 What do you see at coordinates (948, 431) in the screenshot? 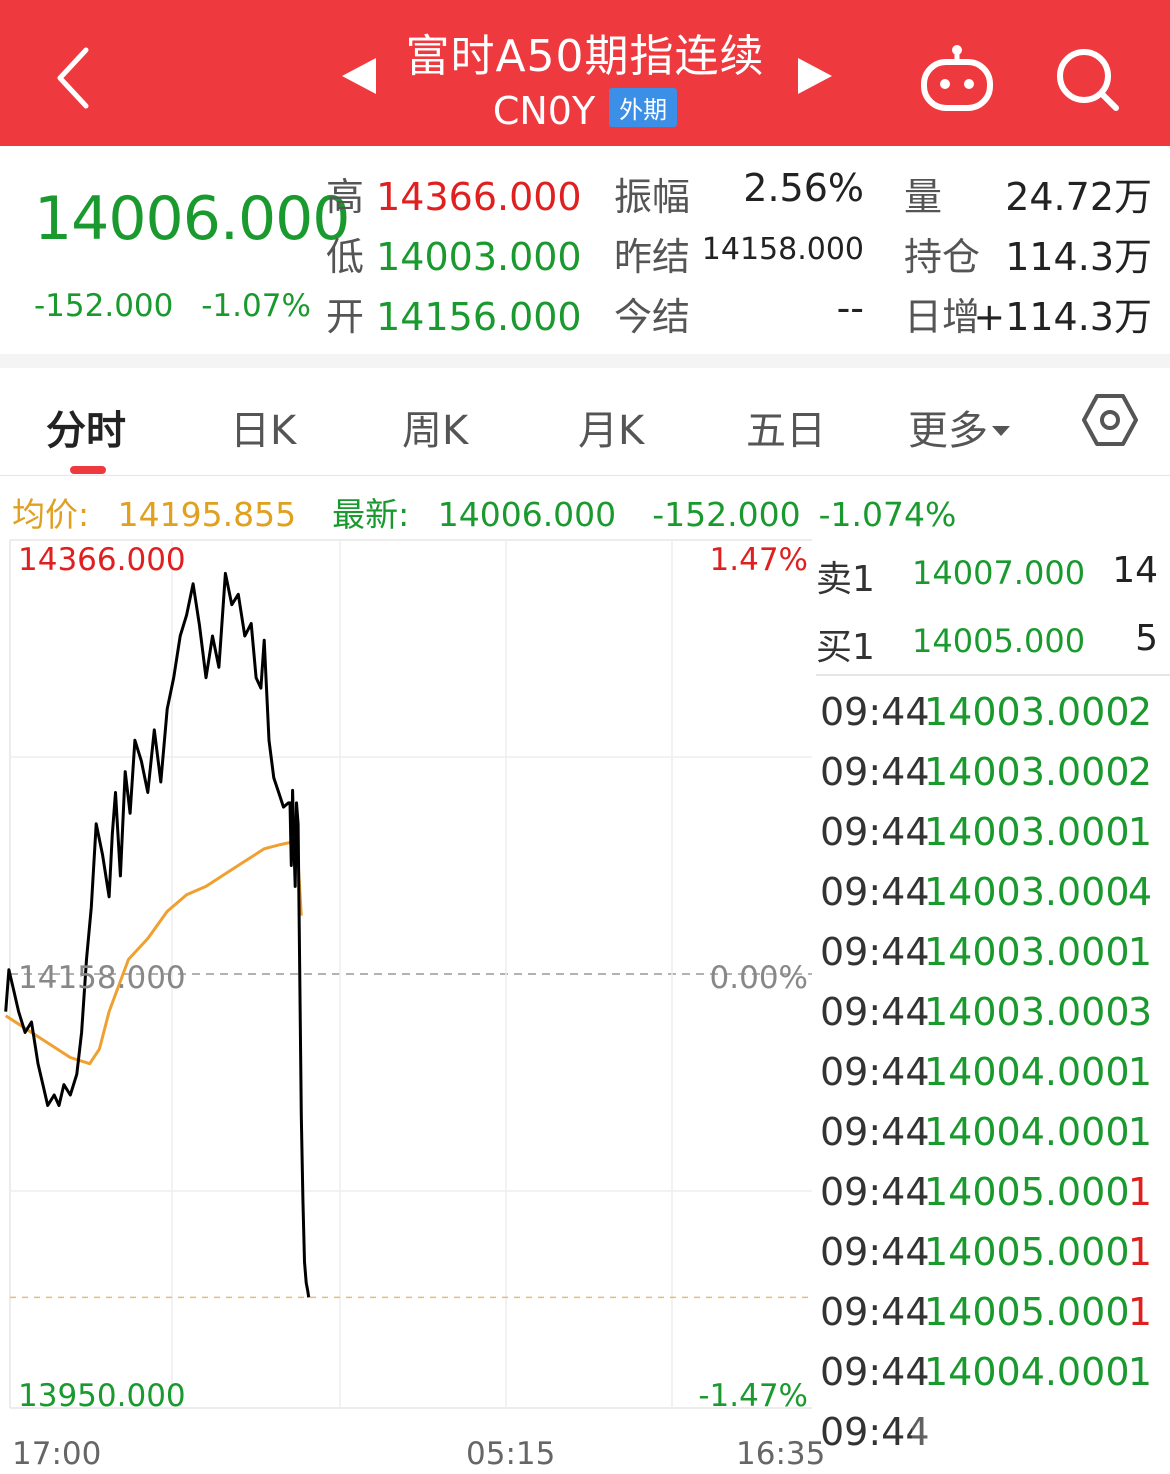
I see `tab-more-label: 更多` at bounding box center [948, 431].